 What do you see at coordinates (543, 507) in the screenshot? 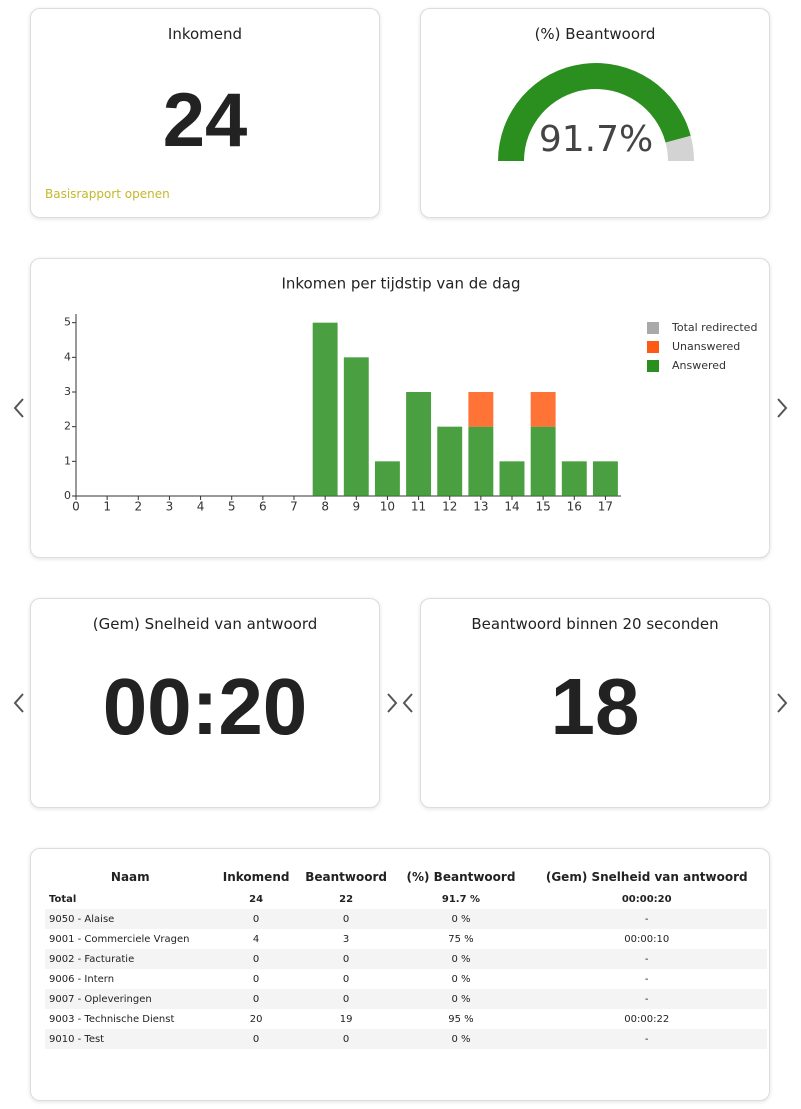
I see `x-tick-label: 15` at bounding box center [543, 507].